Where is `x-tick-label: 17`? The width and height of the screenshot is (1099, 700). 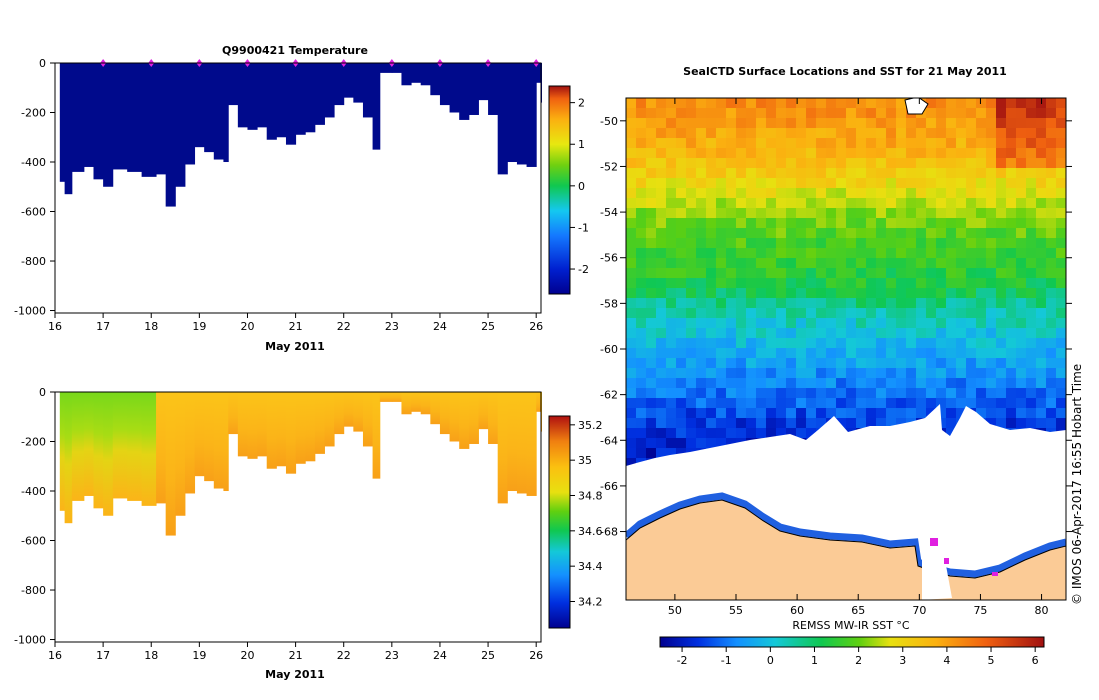
x-tick-label: 17 is located at coordinates (103, 655).